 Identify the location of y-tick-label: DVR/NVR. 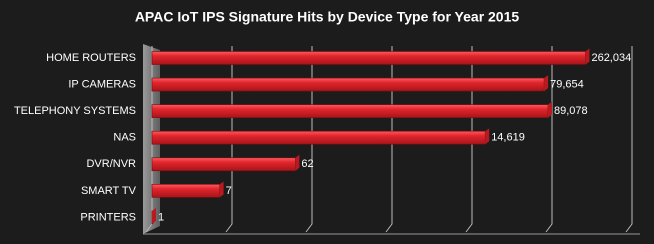
(111, 164).